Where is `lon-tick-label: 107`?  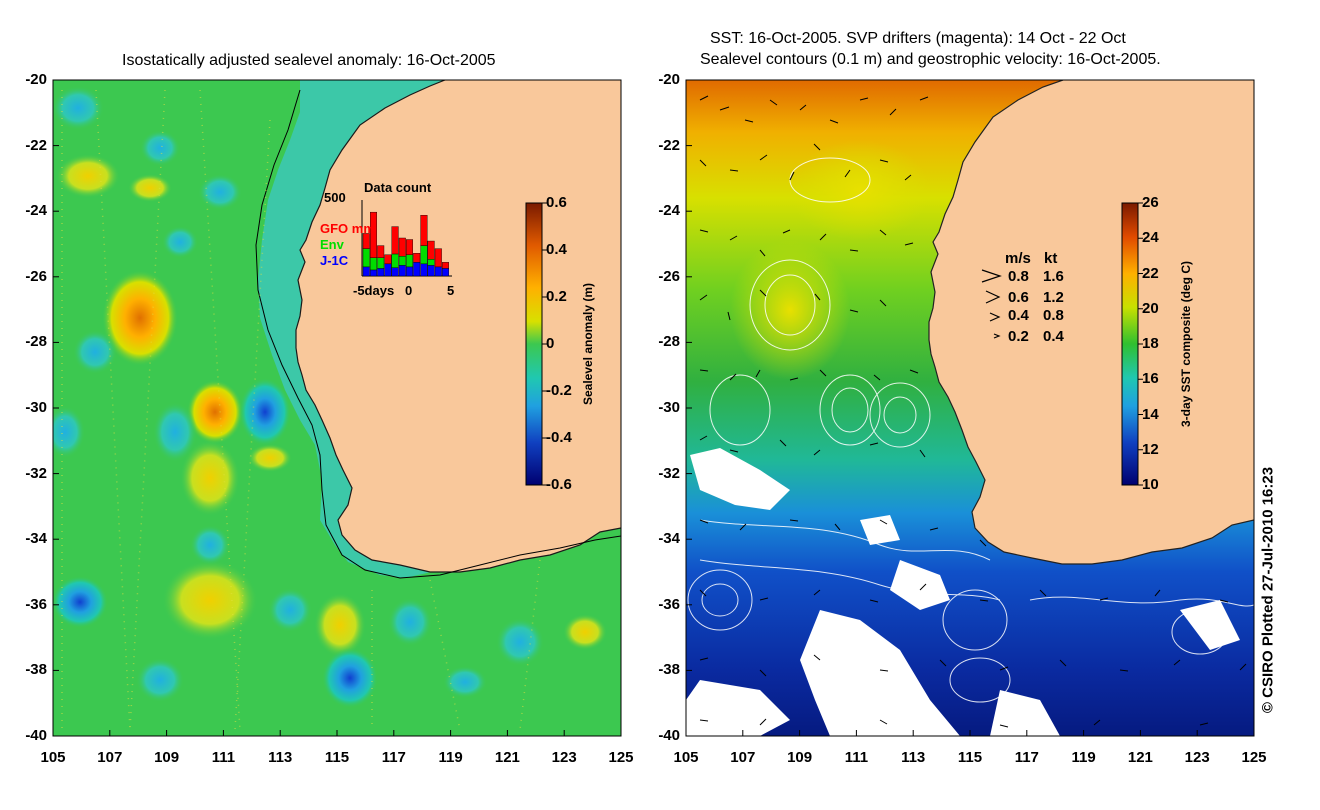
lon-tick-label: 107 is located at coordinates (743, 757).